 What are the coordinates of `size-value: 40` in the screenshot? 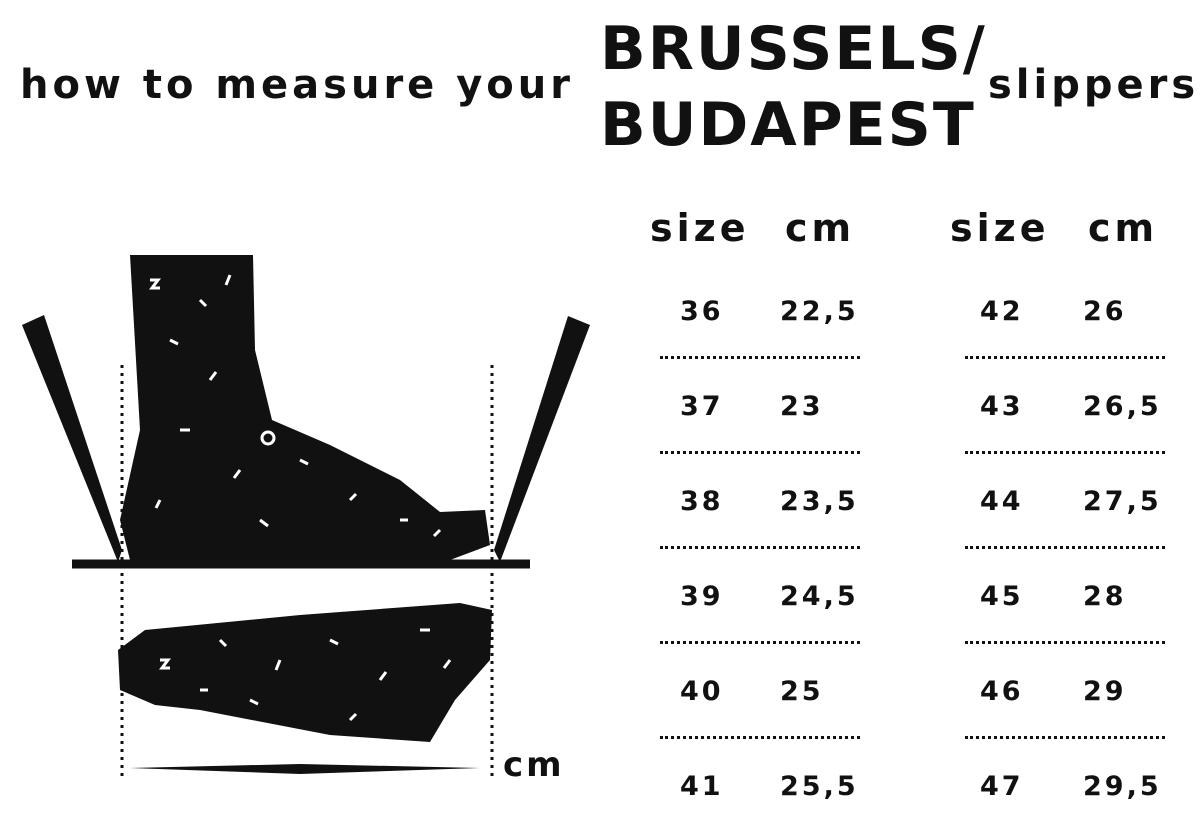 It's located at (702, 691).